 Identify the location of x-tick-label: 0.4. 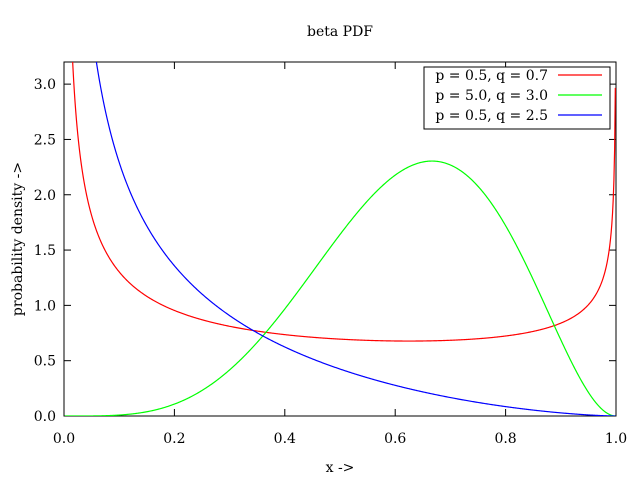
(285, 439).